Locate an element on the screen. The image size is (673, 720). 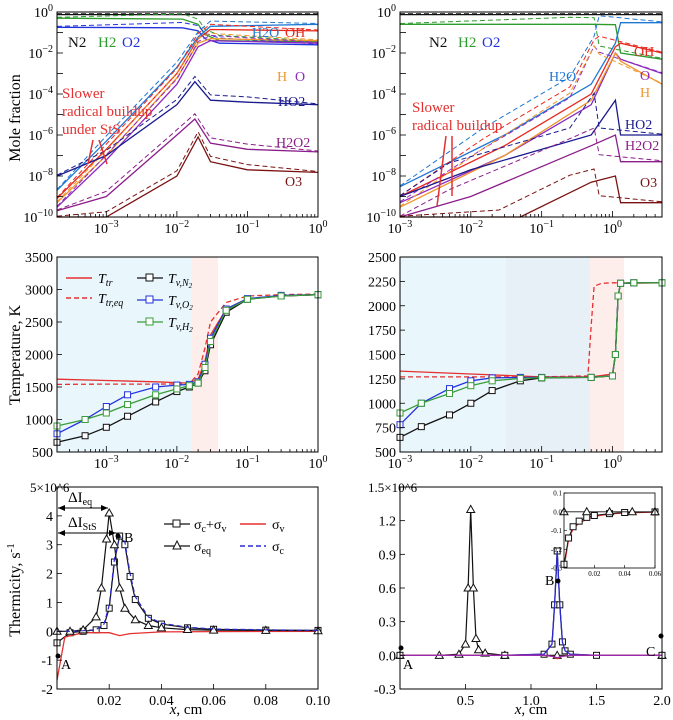
x-tick-label: 0.06 is located at coordinates (213, 701).